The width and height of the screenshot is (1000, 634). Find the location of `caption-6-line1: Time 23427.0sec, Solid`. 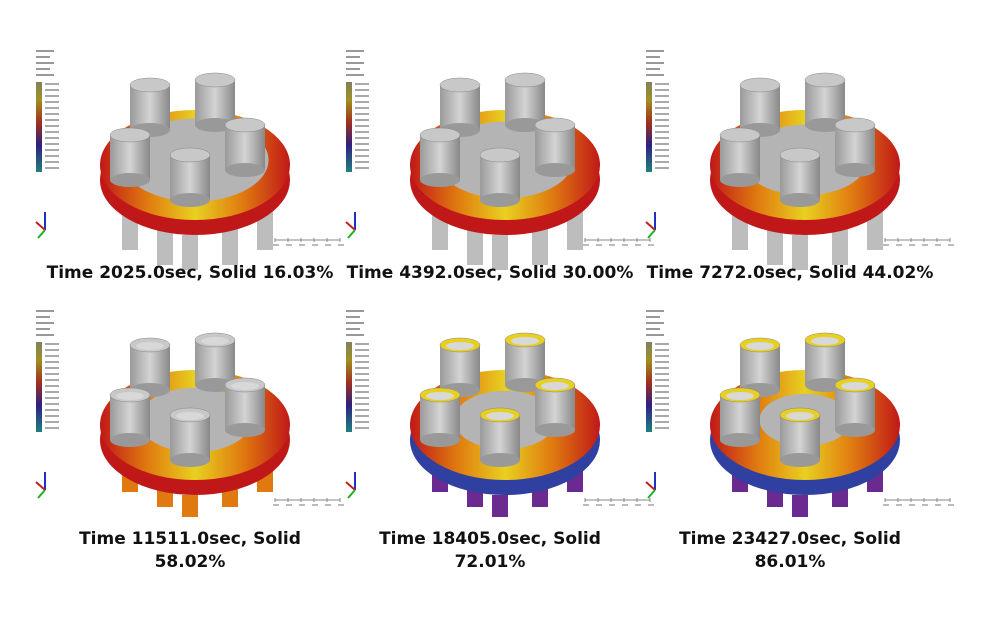

caption-6-line1: Time 23427.0sec, Solid is located at coordinates (790, 539).